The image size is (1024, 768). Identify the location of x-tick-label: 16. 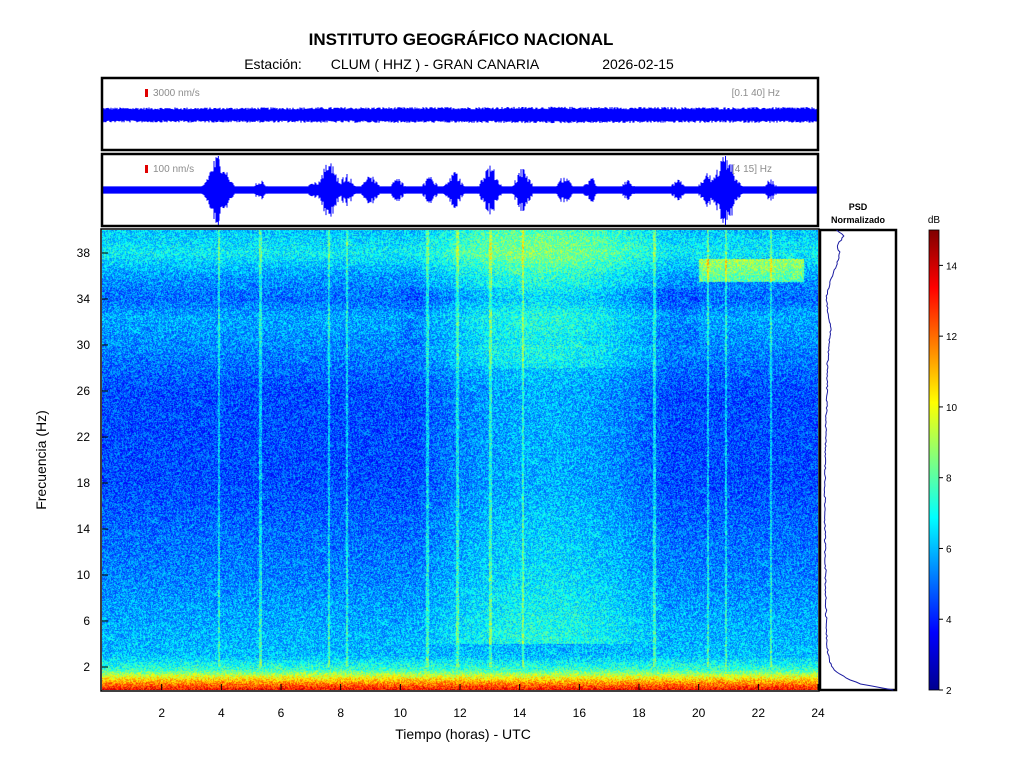
(580, 713).